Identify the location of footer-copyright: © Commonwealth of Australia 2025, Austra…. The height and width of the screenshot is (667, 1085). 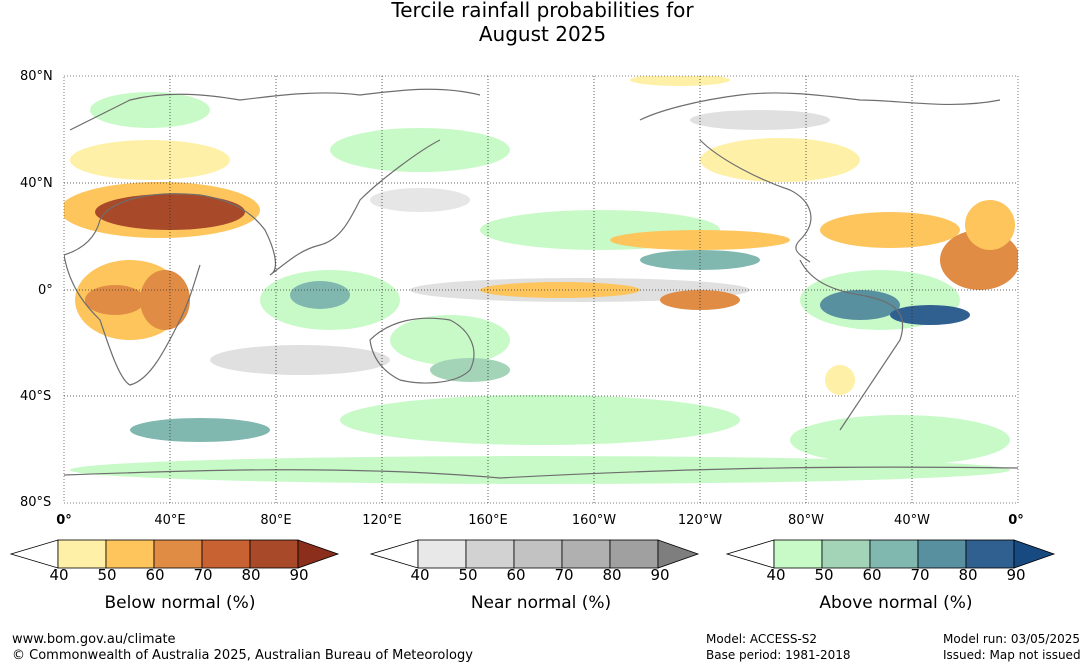
(242, 655).